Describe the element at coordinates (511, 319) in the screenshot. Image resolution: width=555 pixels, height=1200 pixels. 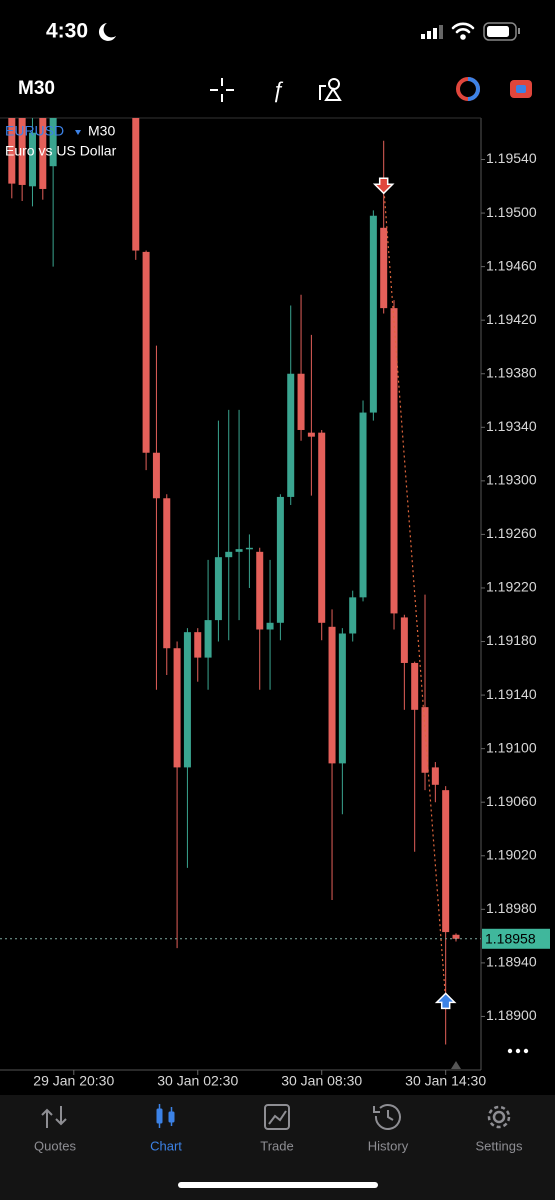
I see `y-tick-label: 1.19420` at that location.